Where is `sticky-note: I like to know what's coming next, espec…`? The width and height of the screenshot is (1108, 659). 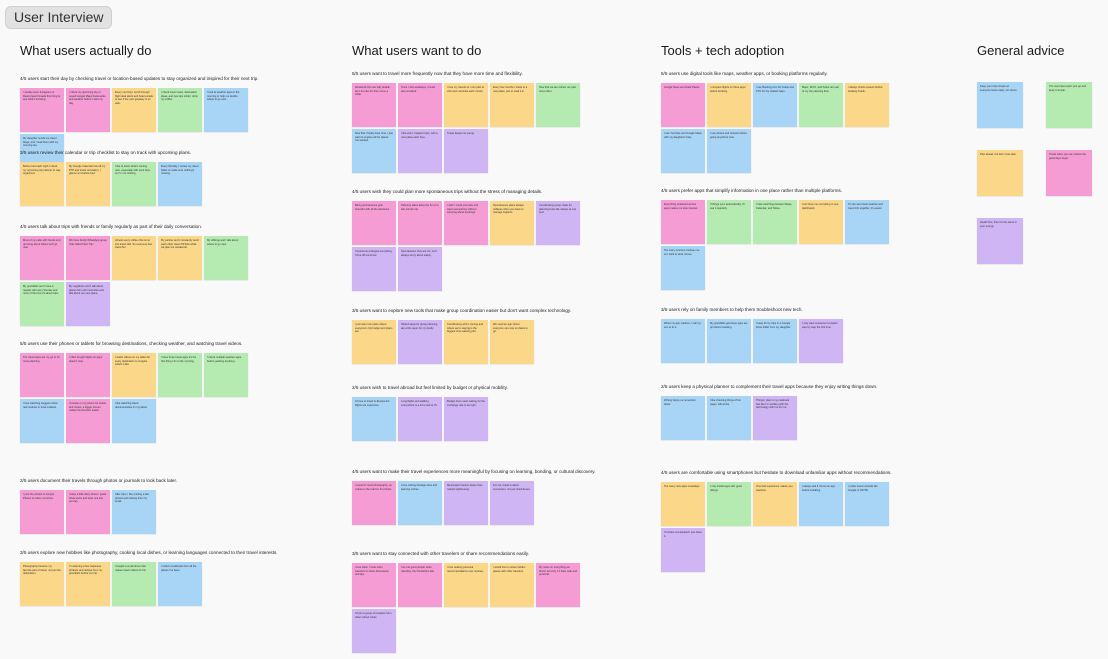
sticky-note: I like to know what's coming next, espec… is located at coordinates (134, 184).